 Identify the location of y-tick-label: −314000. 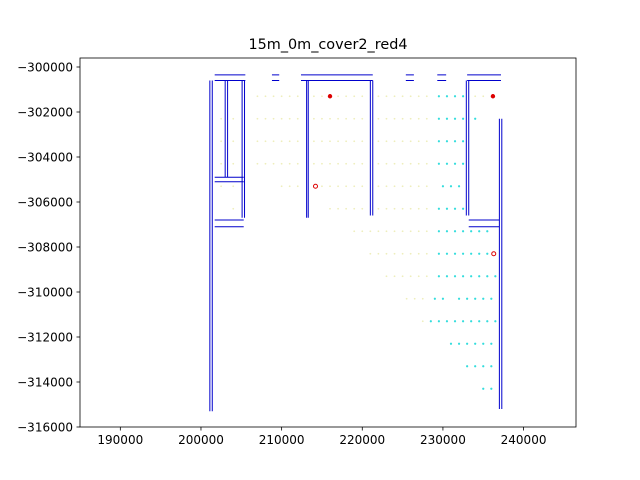
(45, 382).